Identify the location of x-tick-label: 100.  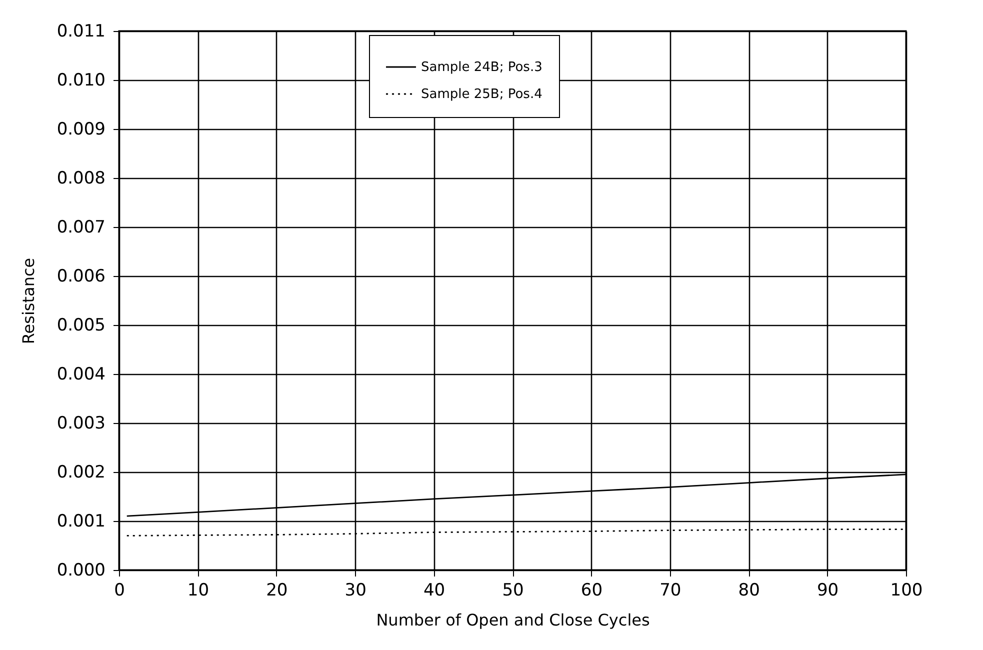
(906, 590).